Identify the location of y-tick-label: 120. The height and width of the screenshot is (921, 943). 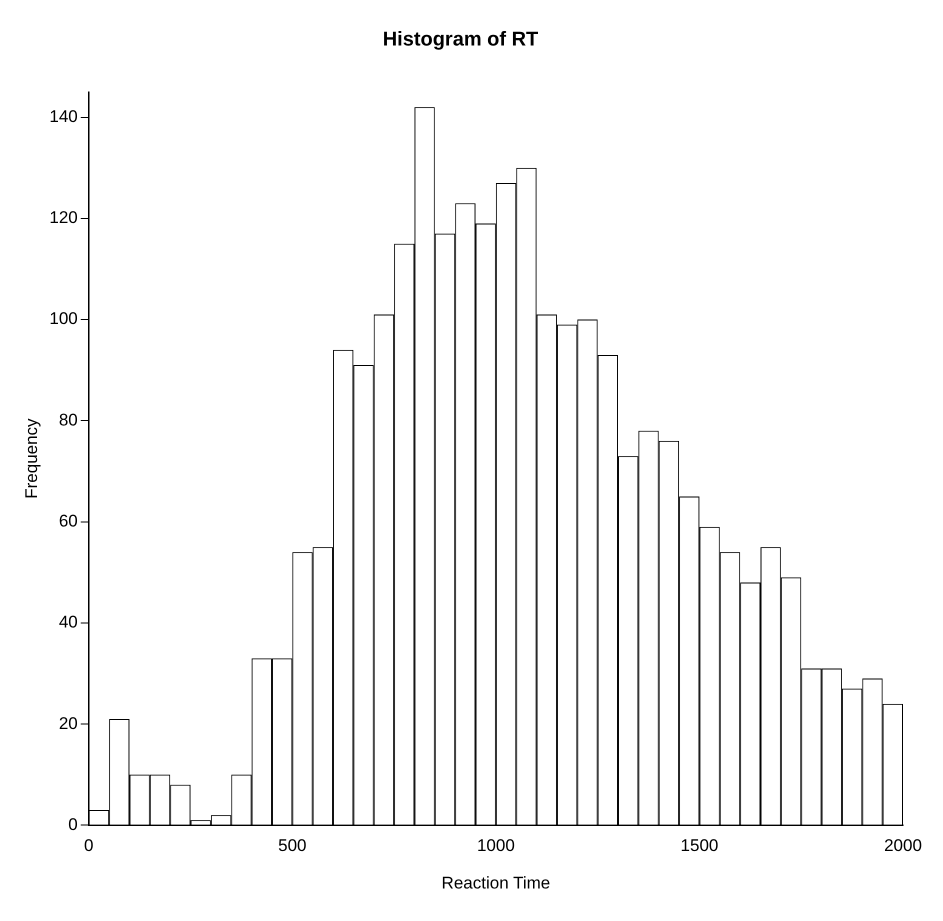
(63, 218).